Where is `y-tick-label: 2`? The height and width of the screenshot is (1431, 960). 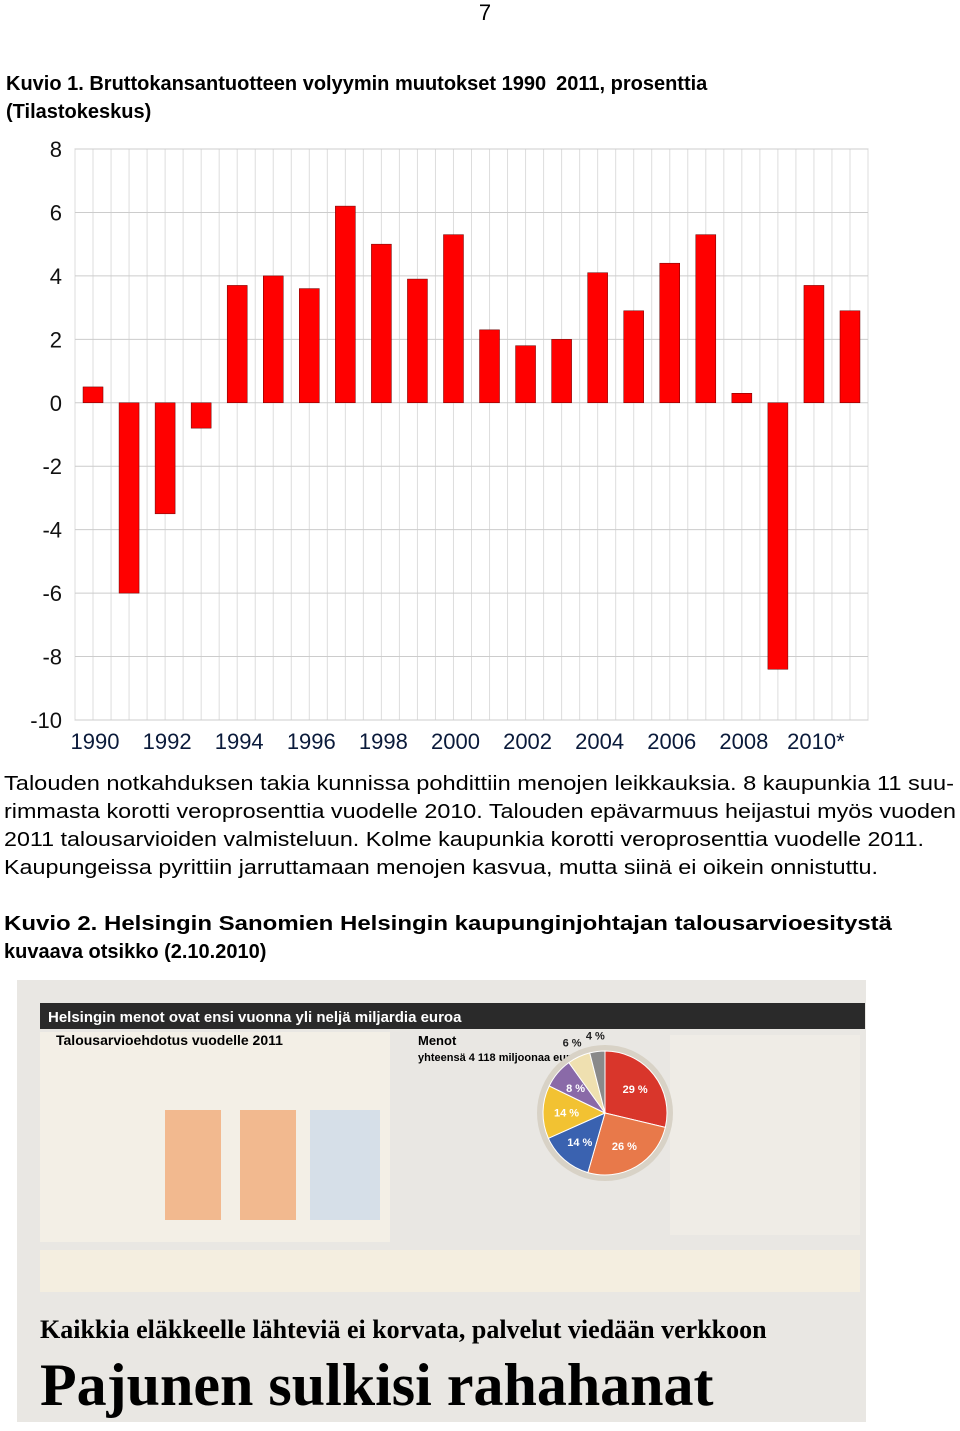
y-tick-label: 2 is located at coordinates (56, 339).